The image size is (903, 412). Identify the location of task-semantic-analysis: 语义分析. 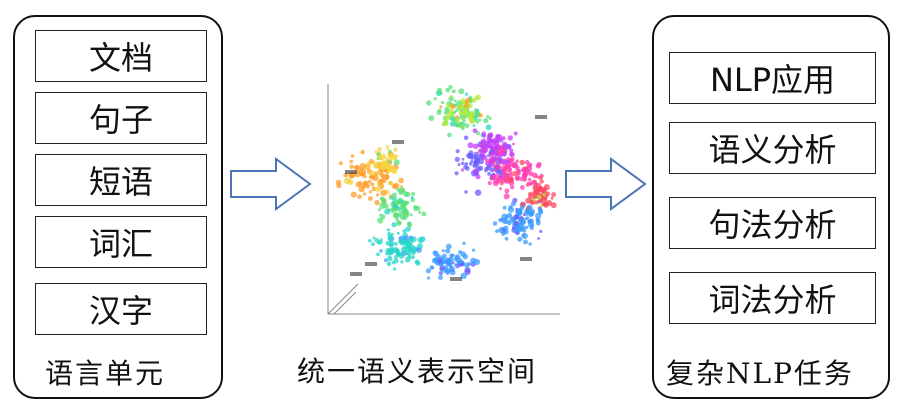
(772, 148).